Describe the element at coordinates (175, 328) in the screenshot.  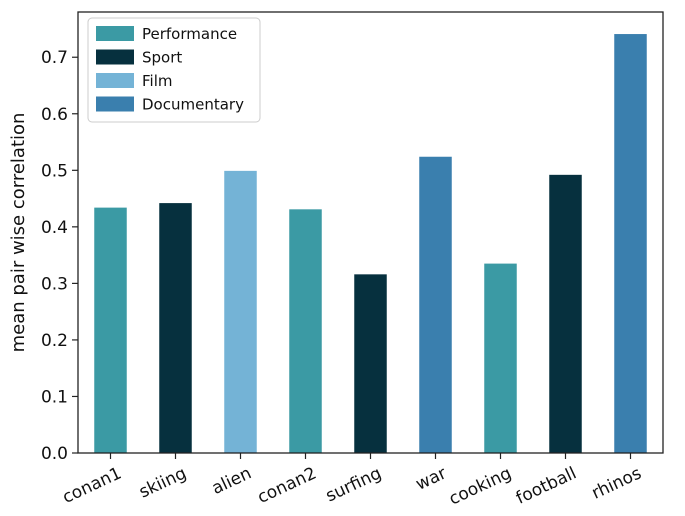
I see `bar-skiing` at that location.